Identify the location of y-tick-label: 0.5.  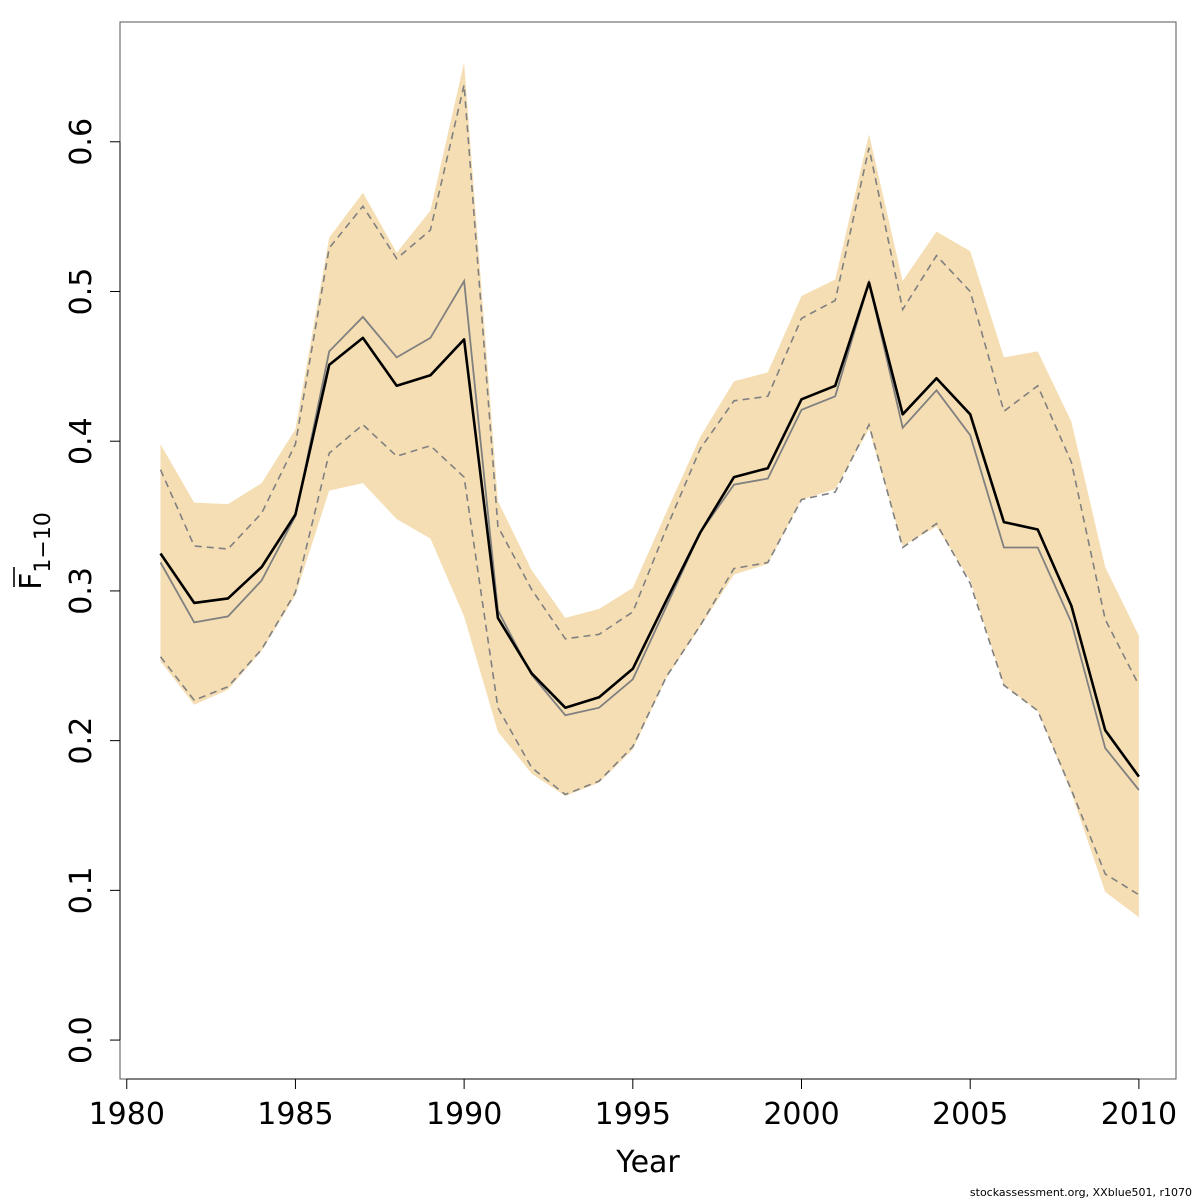
(81, 292).